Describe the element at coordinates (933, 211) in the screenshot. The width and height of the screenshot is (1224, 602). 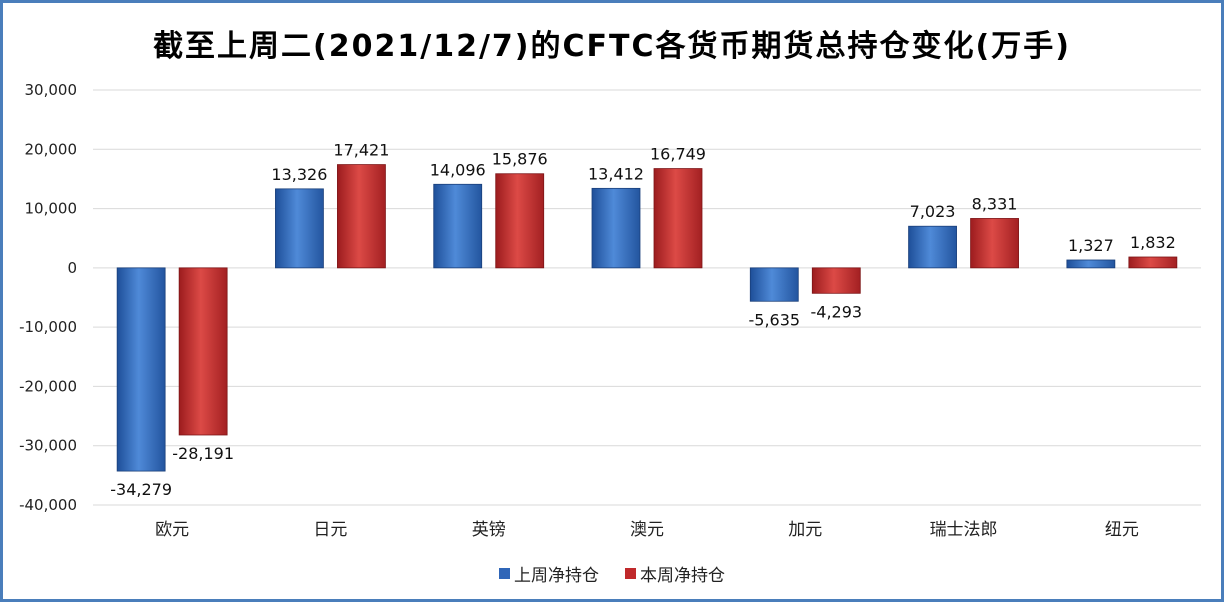
I see `data-label: 7,023` at that location.